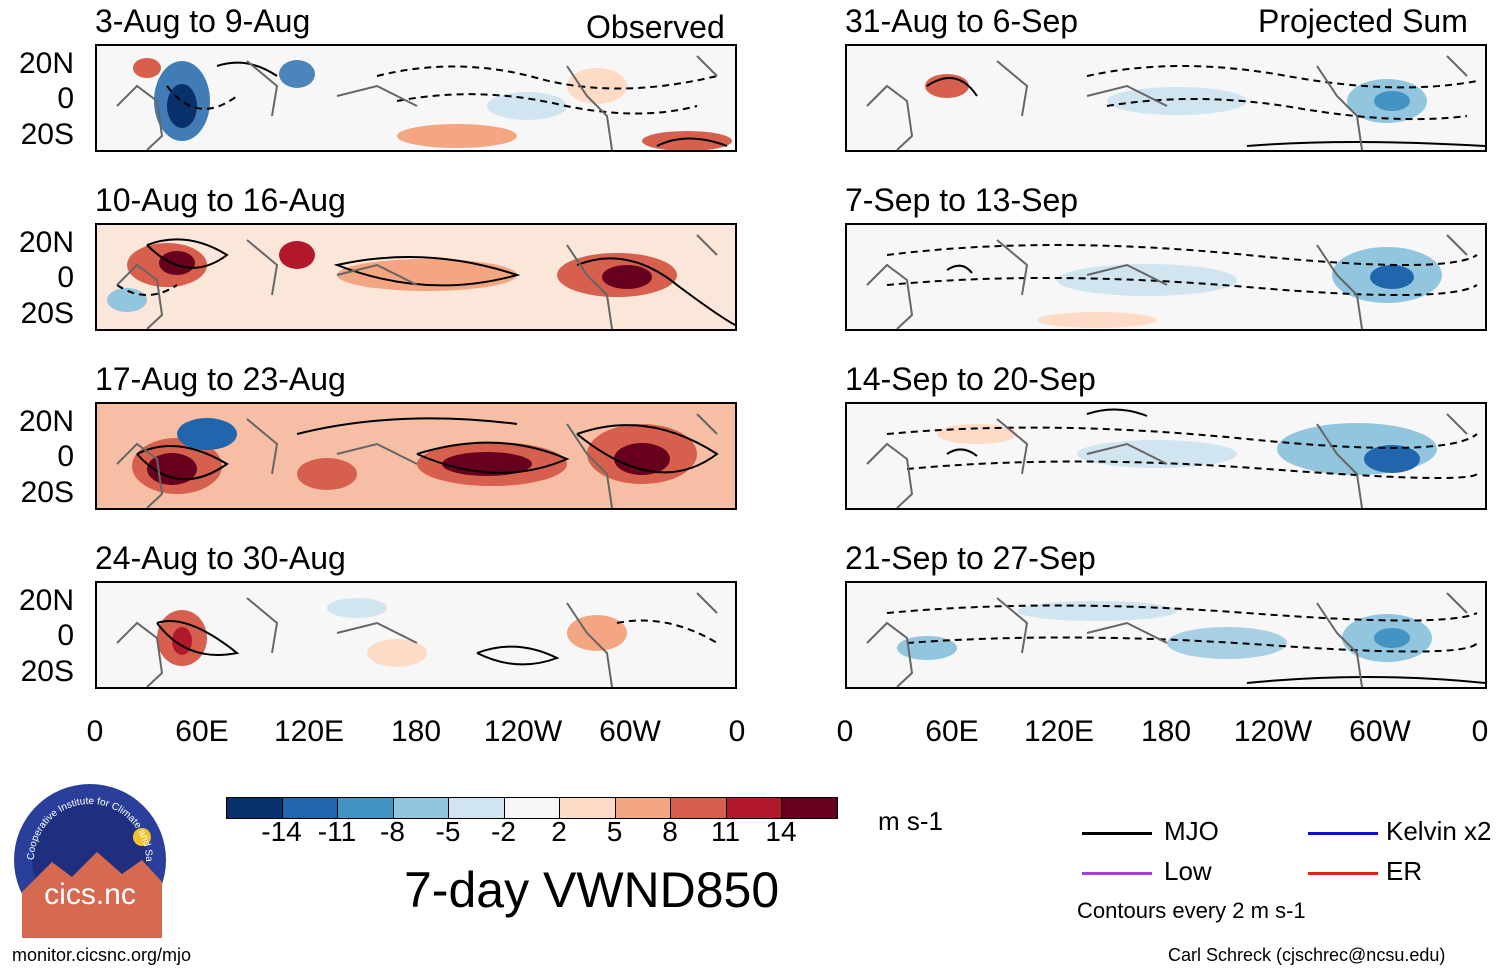 This screenshot has width=1501, height=972. I want to click on panel-title-obs-3: 17-Aug to 23-Aug, so click(220, 379).